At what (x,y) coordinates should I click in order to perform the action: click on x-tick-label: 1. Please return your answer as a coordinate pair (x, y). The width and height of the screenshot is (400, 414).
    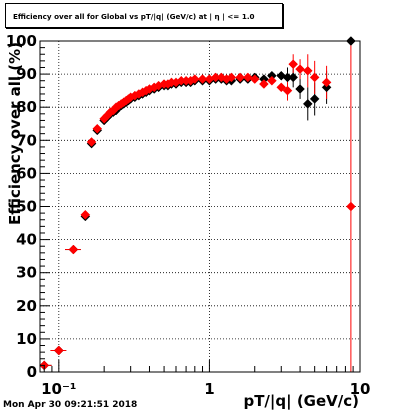
    Looking at the image, I should click on (209, 389).